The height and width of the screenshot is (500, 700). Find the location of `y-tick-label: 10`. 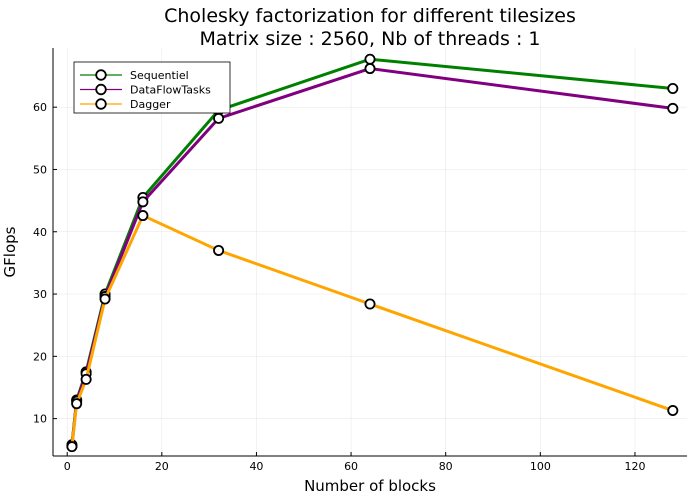

y-tick-label: 10 is located at coordinates (40, 419).